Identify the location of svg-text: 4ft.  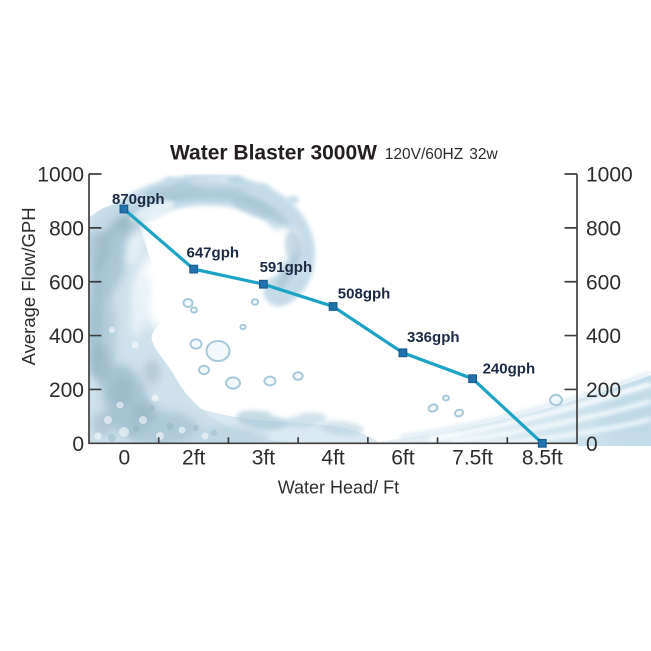
(333, 458).